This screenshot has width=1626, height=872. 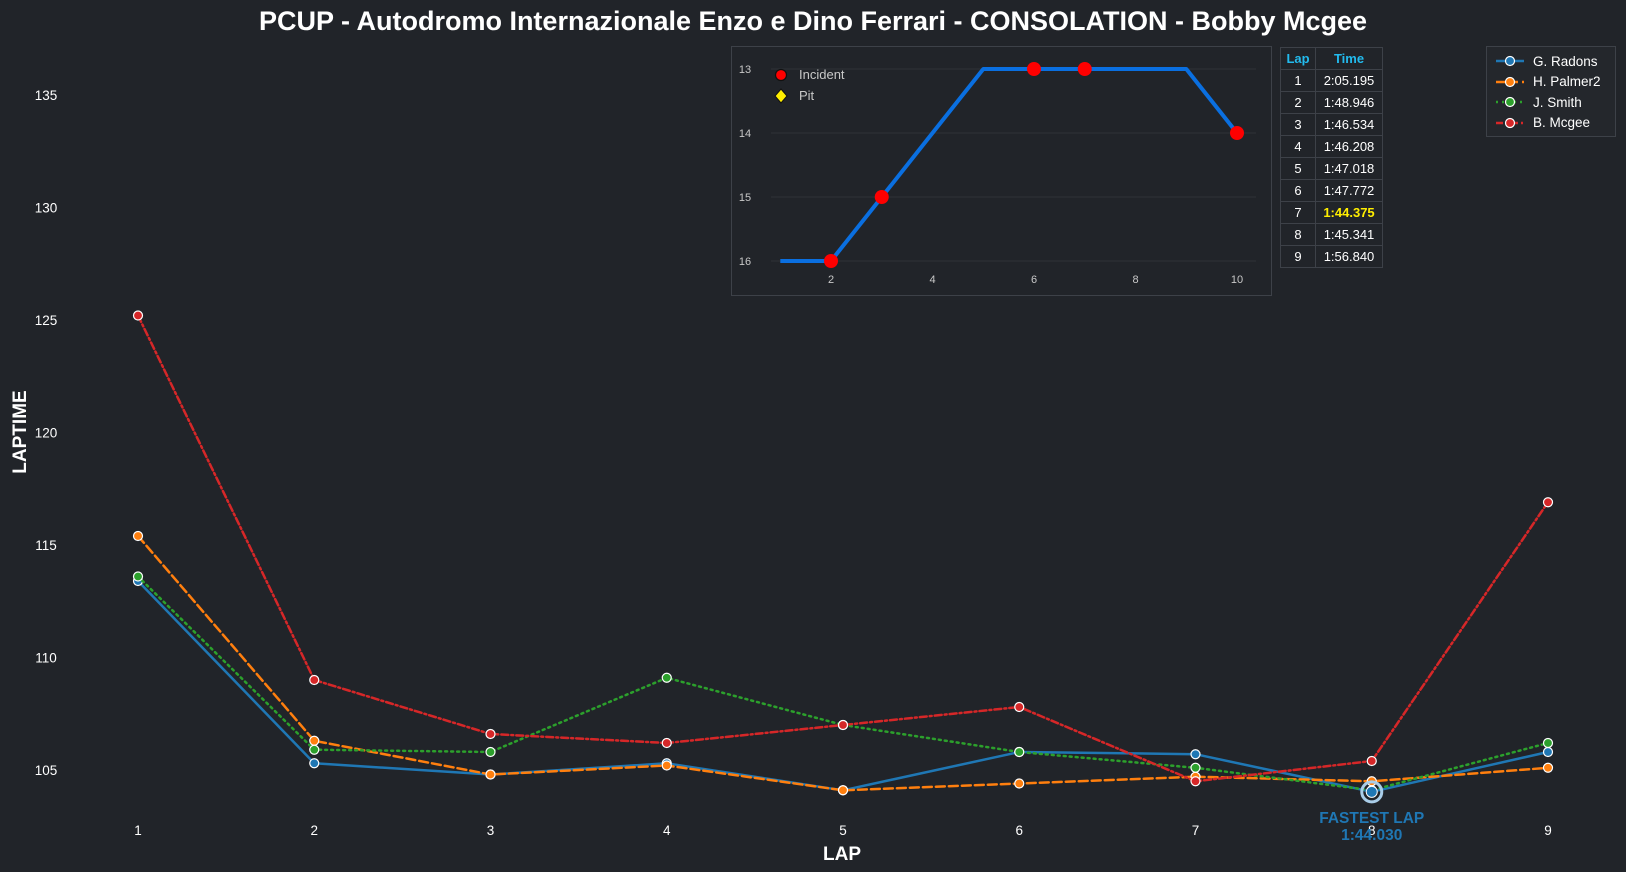 I want to click on lap-number-cell: 5, so click(x=1298, y=168).